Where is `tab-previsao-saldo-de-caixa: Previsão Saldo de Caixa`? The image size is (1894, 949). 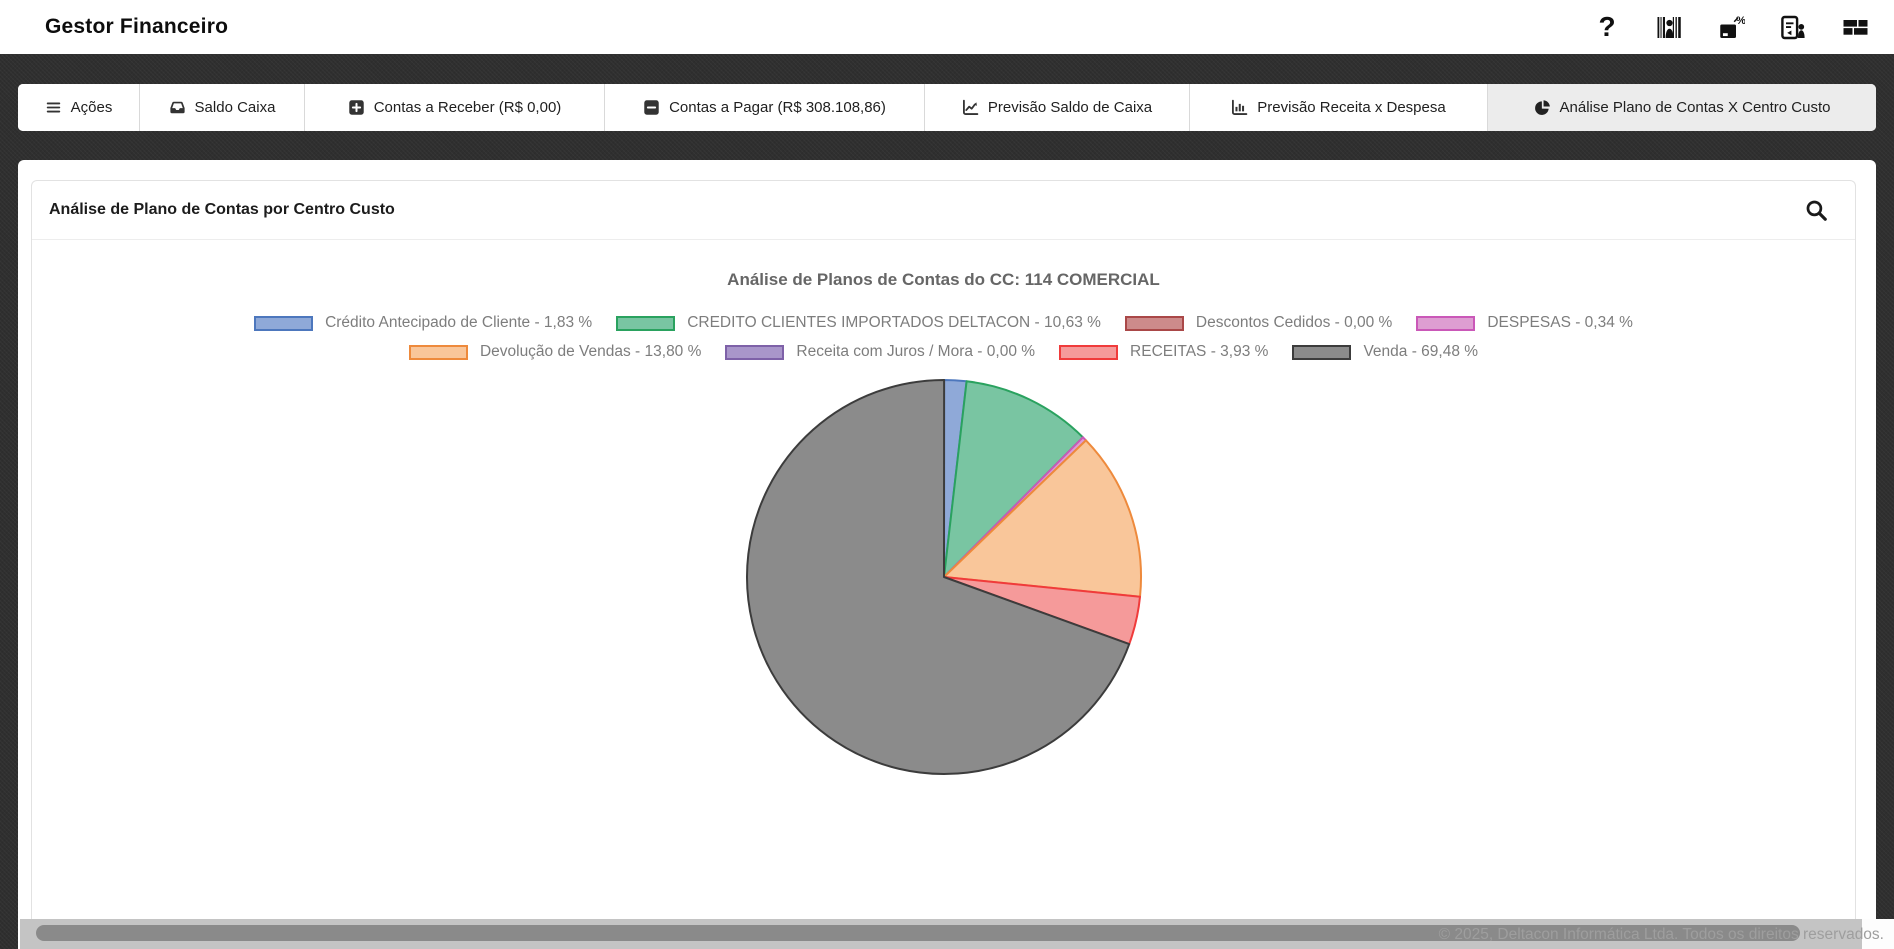 tab-previsao-saldo-de-caixa: Previsão Saldo de Caixa is located at coordinates (1057, 107).